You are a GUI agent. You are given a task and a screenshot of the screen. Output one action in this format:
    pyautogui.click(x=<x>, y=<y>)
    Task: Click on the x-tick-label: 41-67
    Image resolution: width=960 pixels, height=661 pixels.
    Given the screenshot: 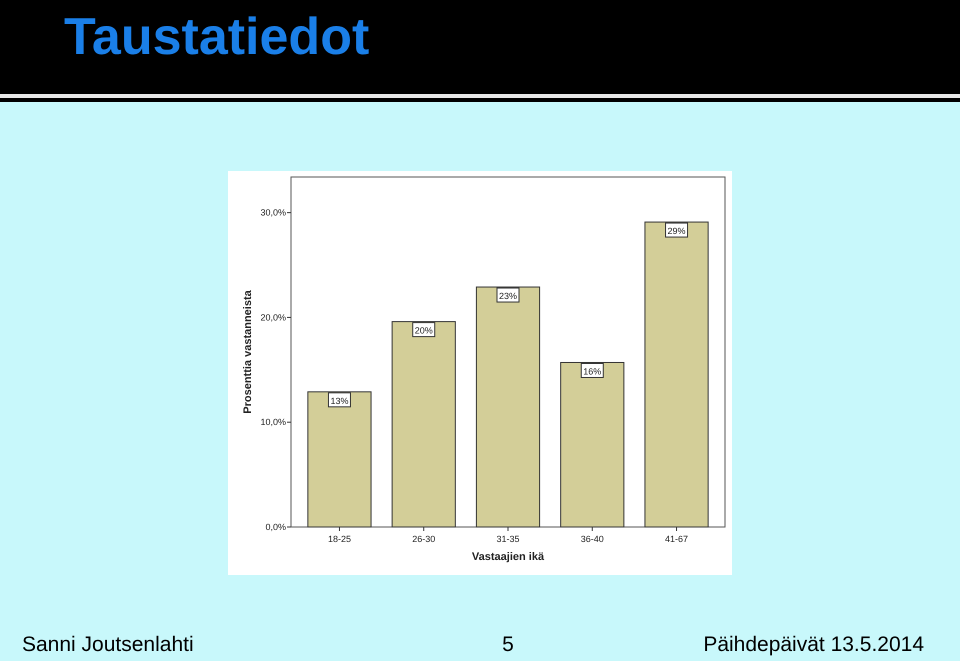 What is the action you would take?
    pyautogui.click(x=676, y=539)
    